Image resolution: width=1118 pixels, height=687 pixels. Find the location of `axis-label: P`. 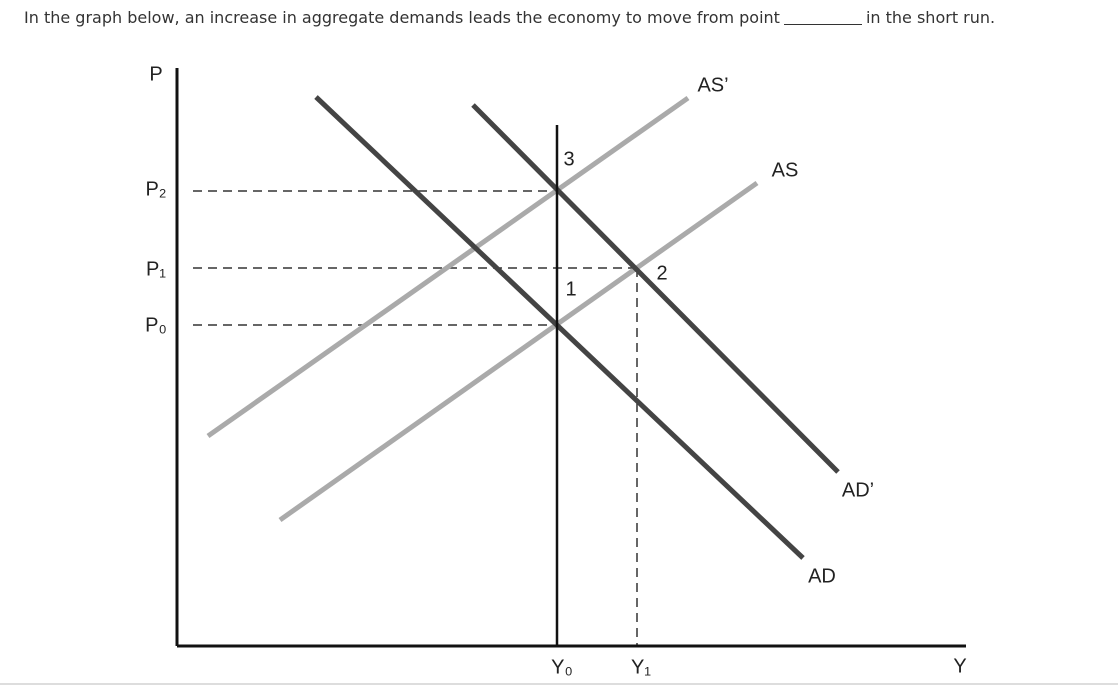

axis-label: P is located at coordinates (155, 74).